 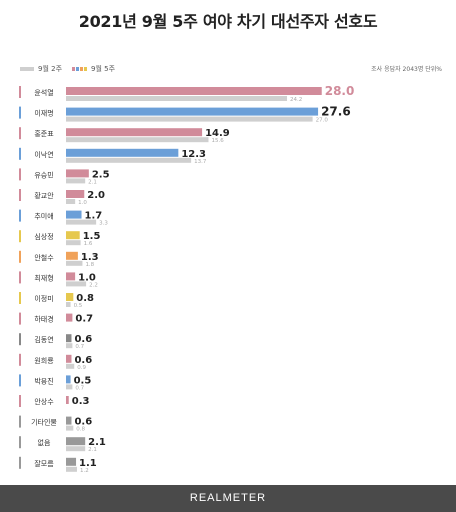 I want to click on value-label-current: 0.5, so click(x=83, y=380).